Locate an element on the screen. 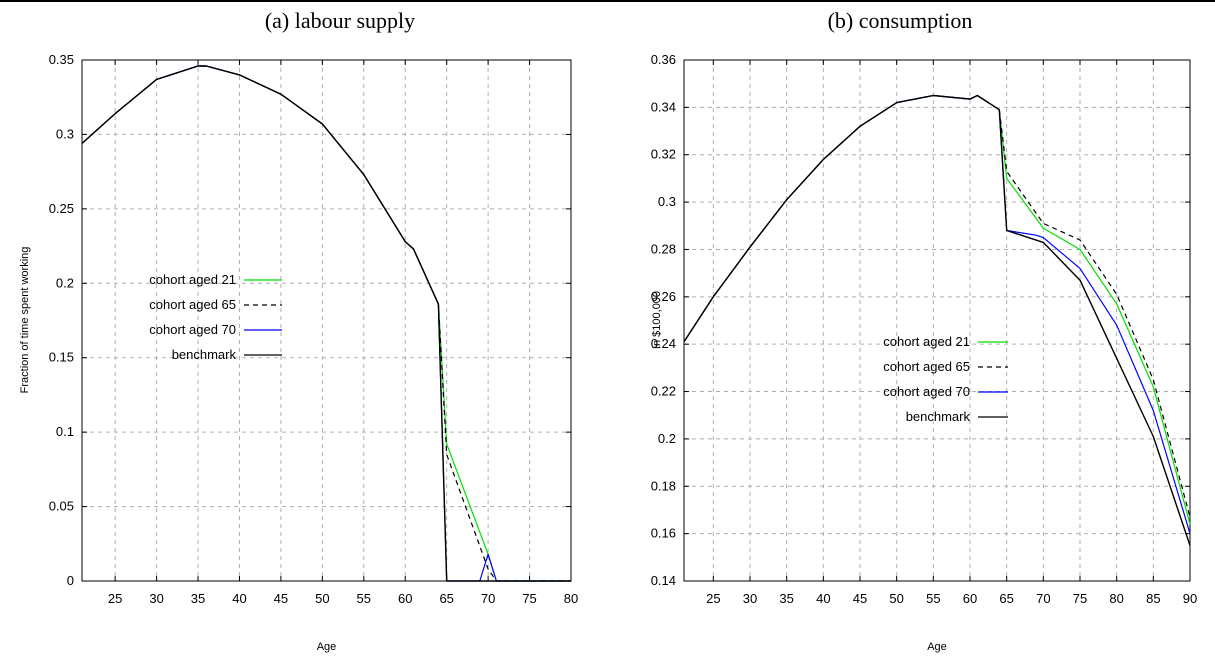  labour-xtick-label: 30 is located at coordinates (156, 598).